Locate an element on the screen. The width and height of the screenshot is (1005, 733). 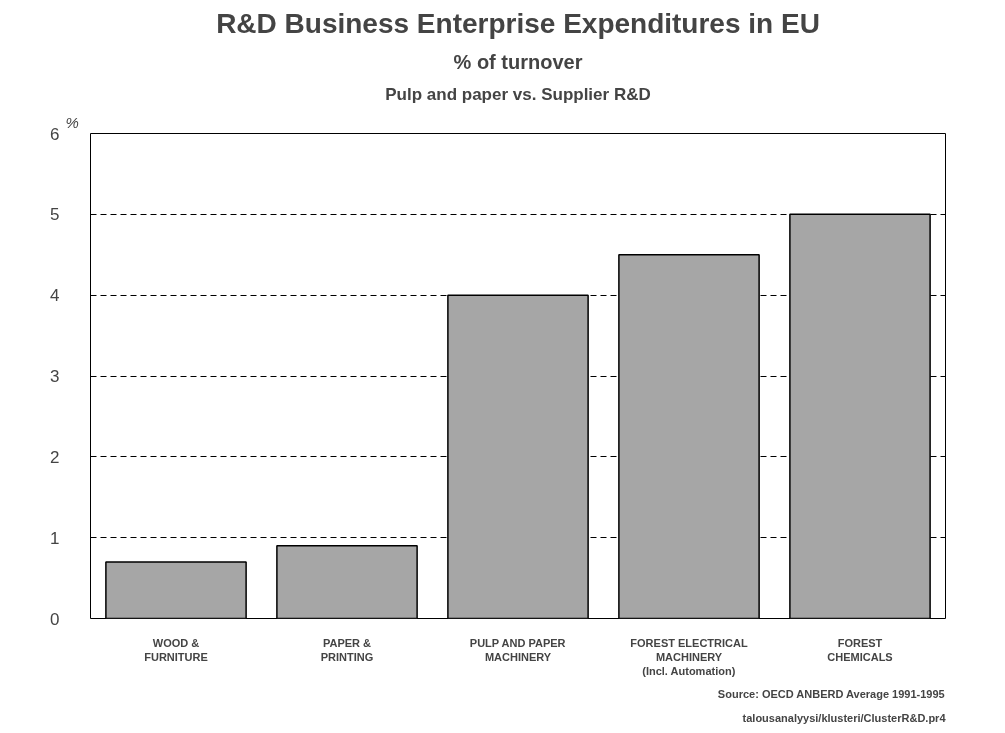
y-tick-label: 0 is located at coordinates (55, 619).